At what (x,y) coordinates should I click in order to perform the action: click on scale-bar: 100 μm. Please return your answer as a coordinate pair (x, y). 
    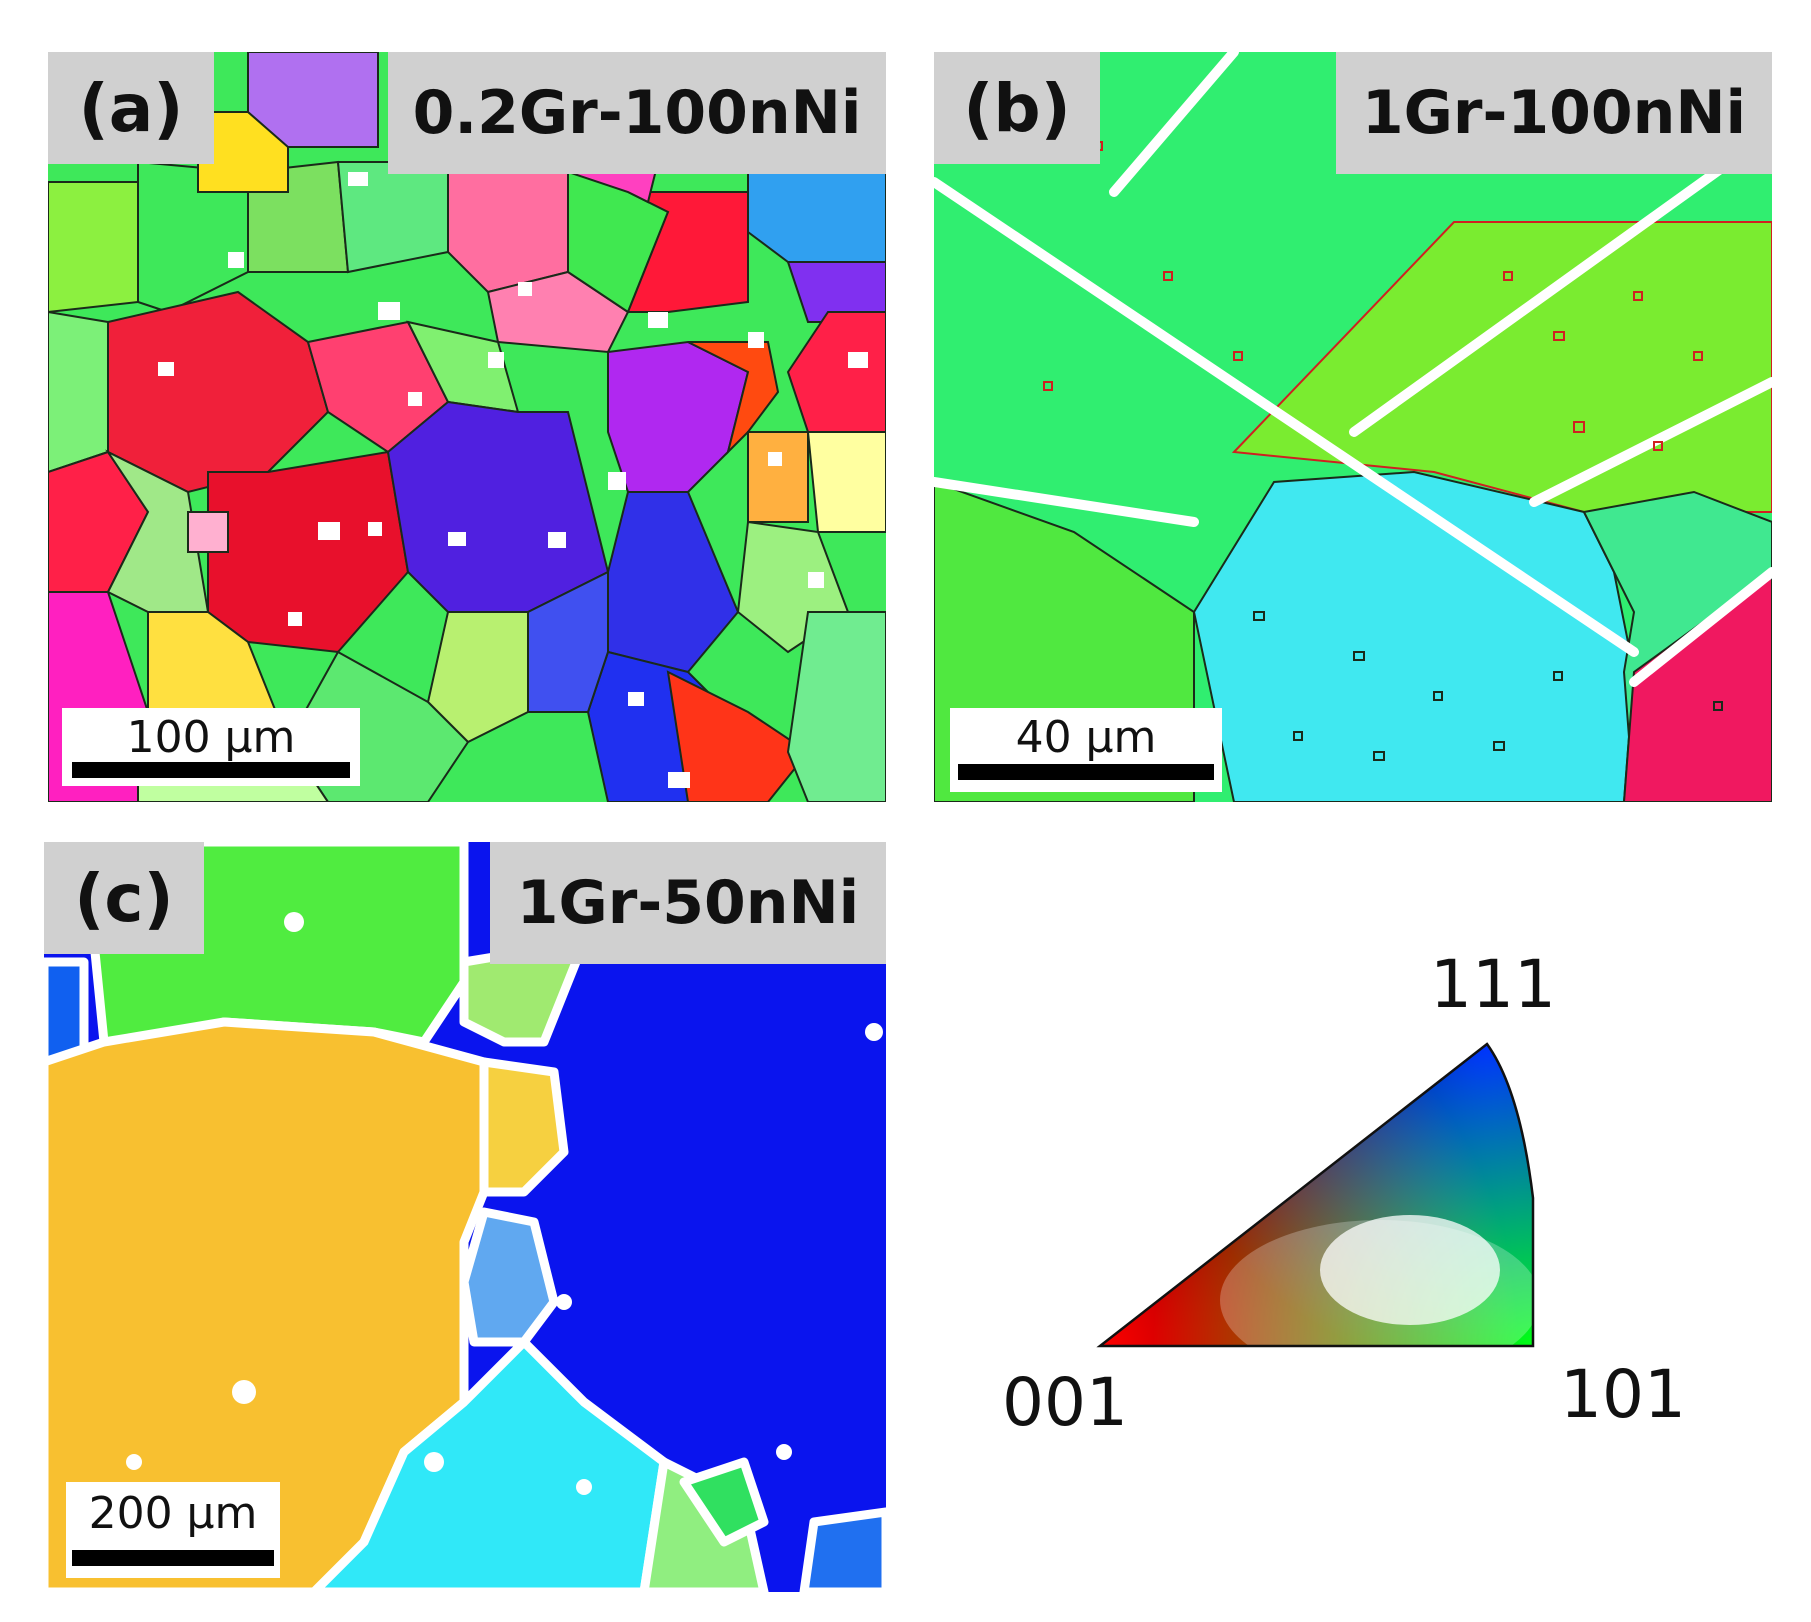
    Looking at the image, I should click on (211, 747).